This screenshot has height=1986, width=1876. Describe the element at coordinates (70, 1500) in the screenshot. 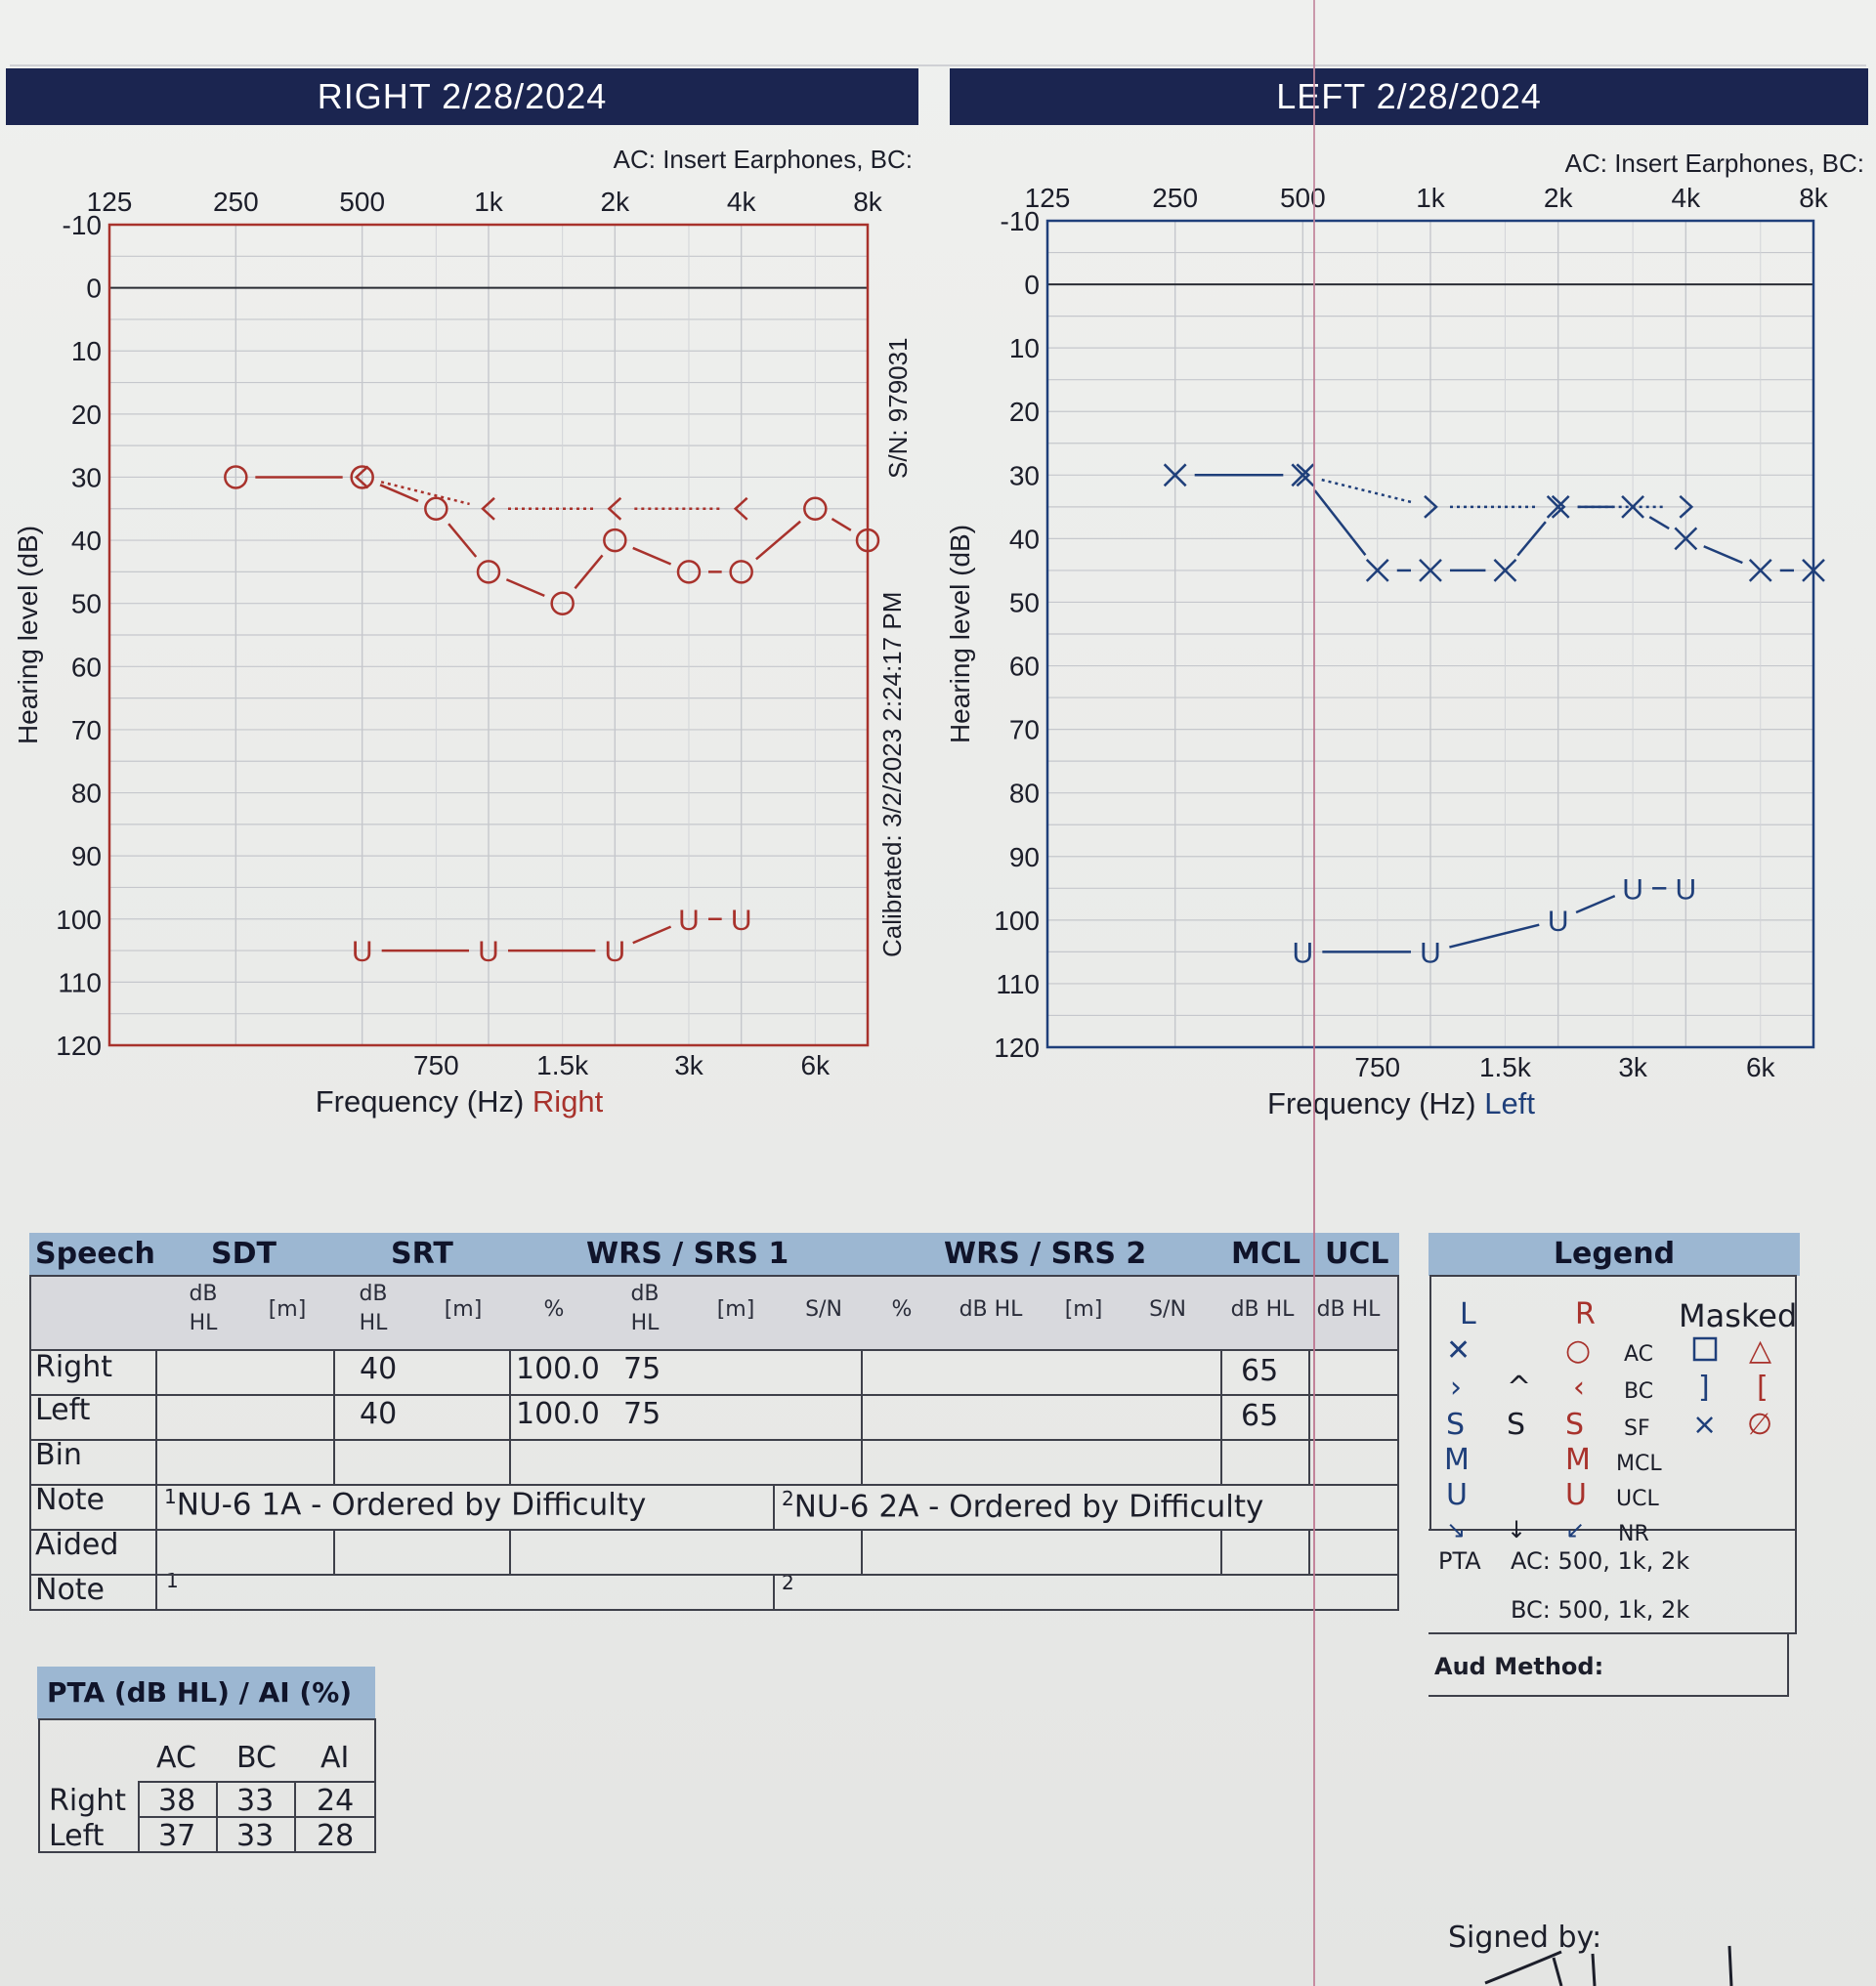

I see `row-note: Note` at that location.